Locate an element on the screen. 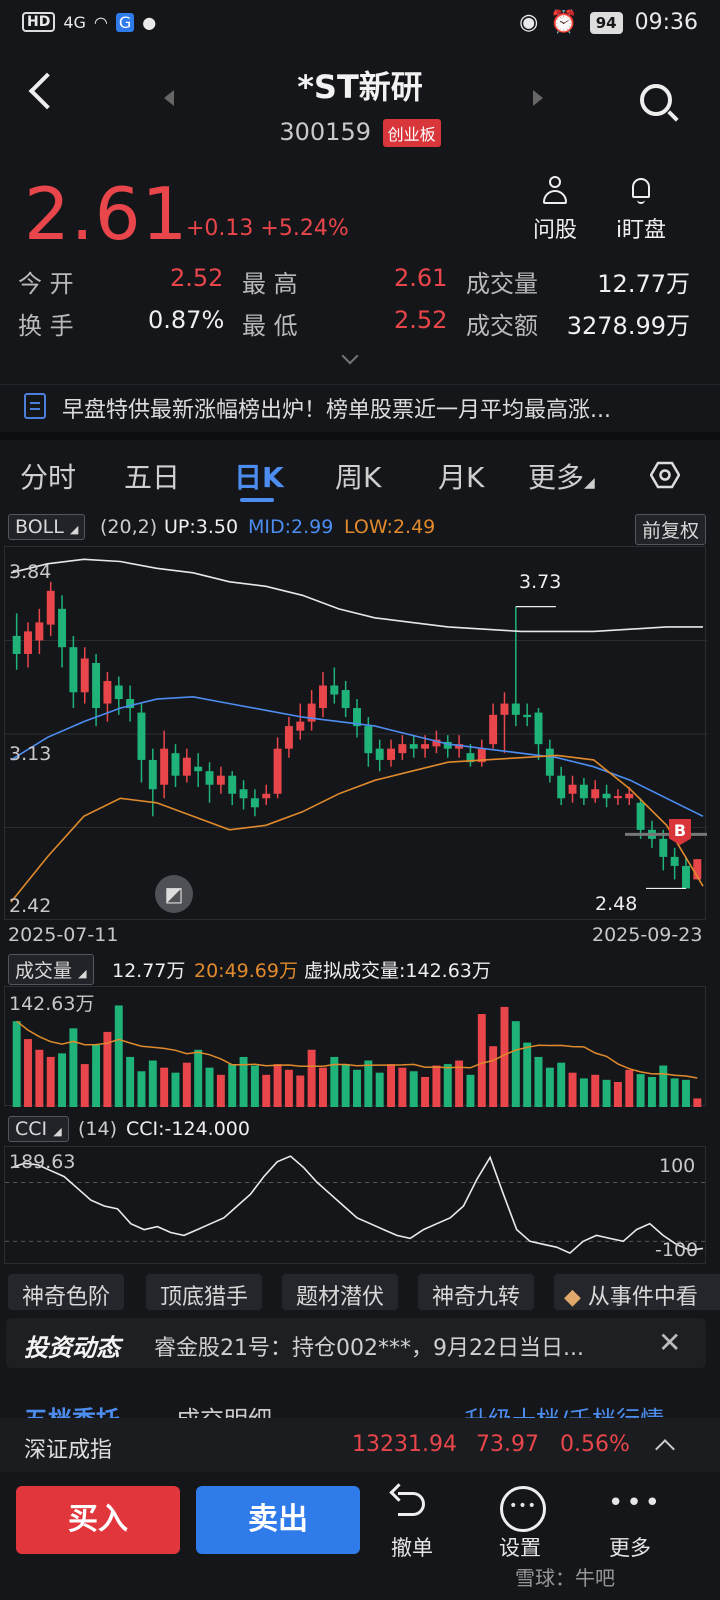 The image size is (720, 1600). virtual-volume: 虚拟成交量:142.63万 is located at coordinates (397, 971).